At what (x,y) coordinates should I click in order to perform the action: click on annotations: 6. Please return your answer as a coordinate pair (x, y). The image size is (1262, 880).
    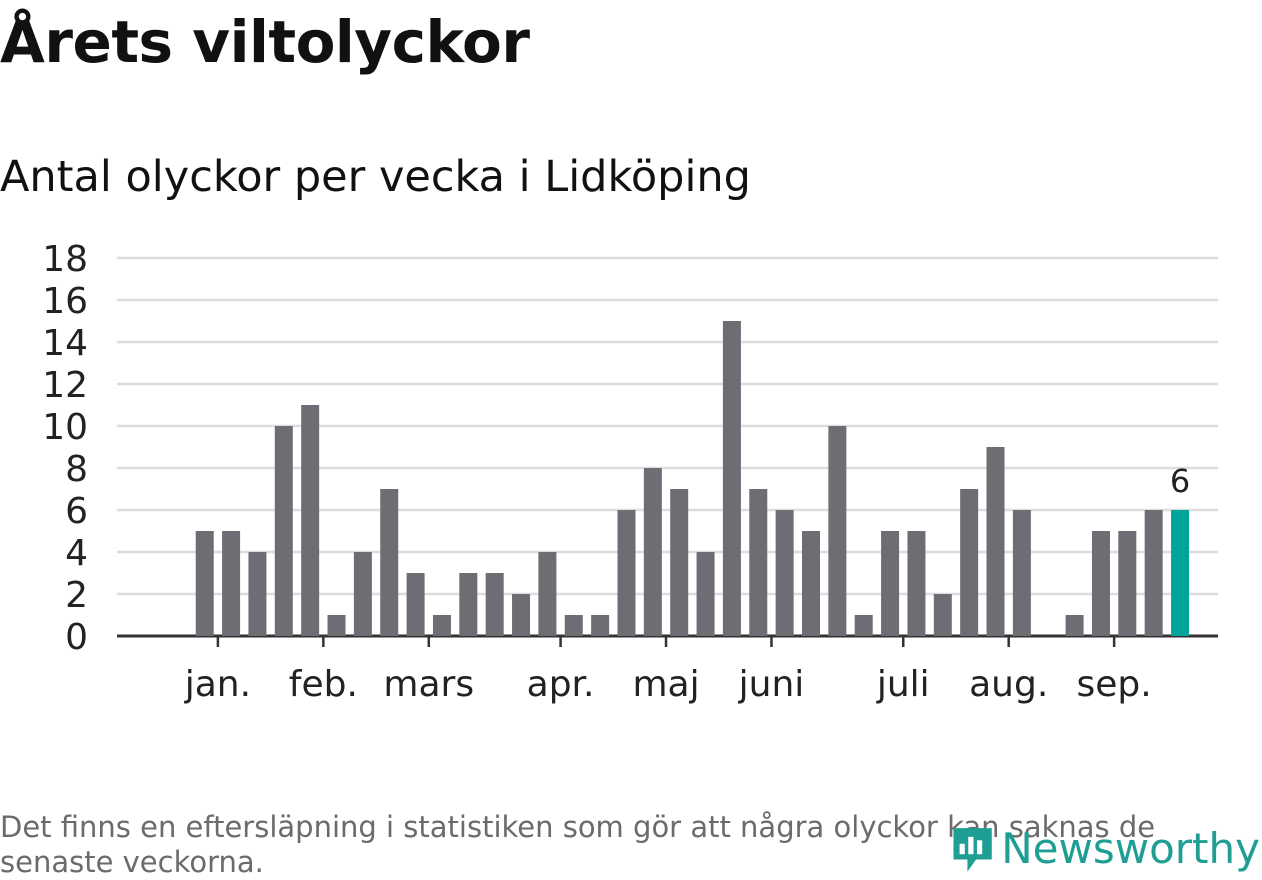
    Looking at the image, I should click on (1180, 481).